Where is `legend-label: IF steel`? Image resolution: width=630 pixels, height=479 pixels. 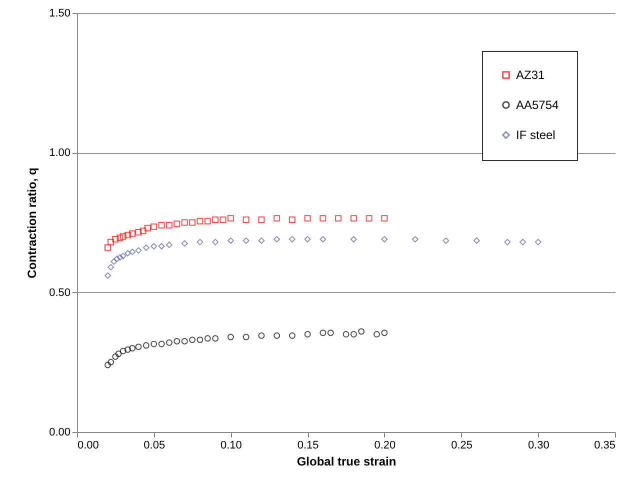
legend-label: IF steel is located at coordinates (536, 135).